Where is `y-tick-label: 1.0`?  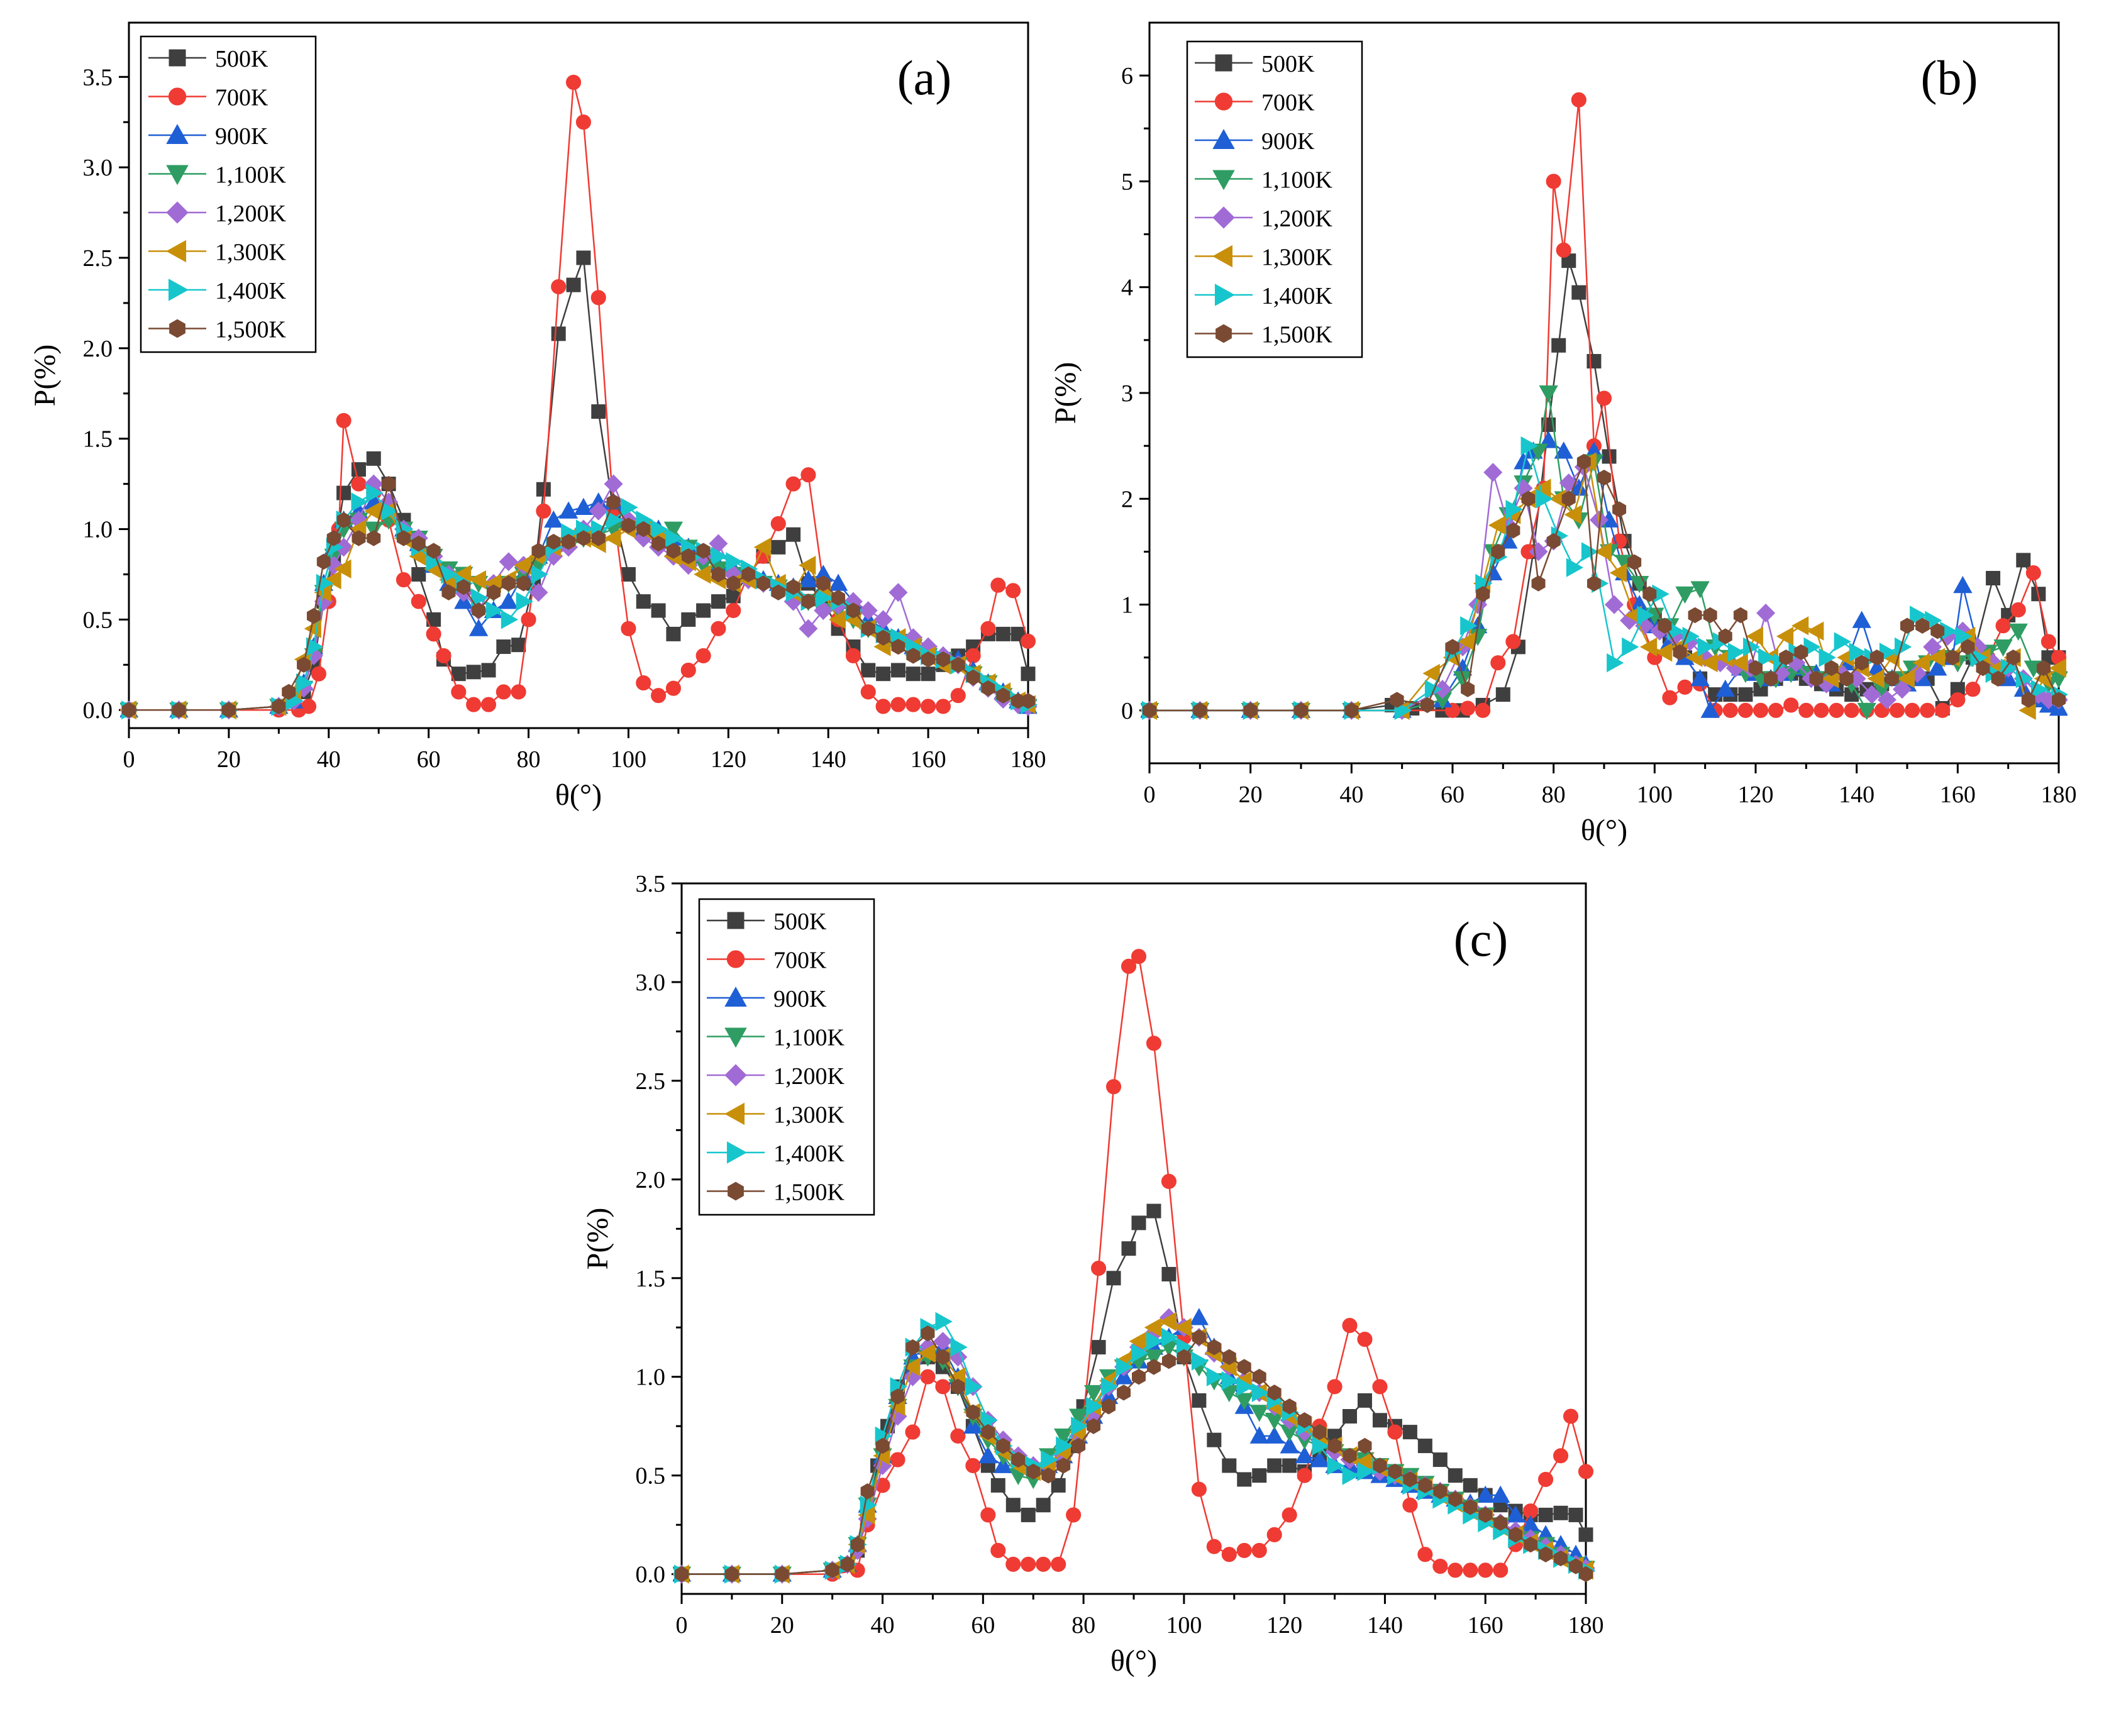
y-tick-label: 1.0 is located at coordinates (98, 530).